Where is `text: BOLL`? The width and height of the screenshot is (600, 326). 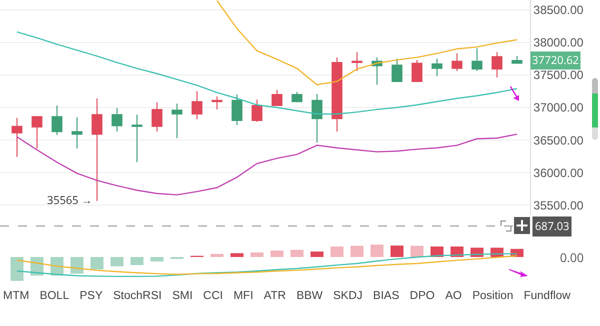
text: BOLL is located at coordinates (55, 297).